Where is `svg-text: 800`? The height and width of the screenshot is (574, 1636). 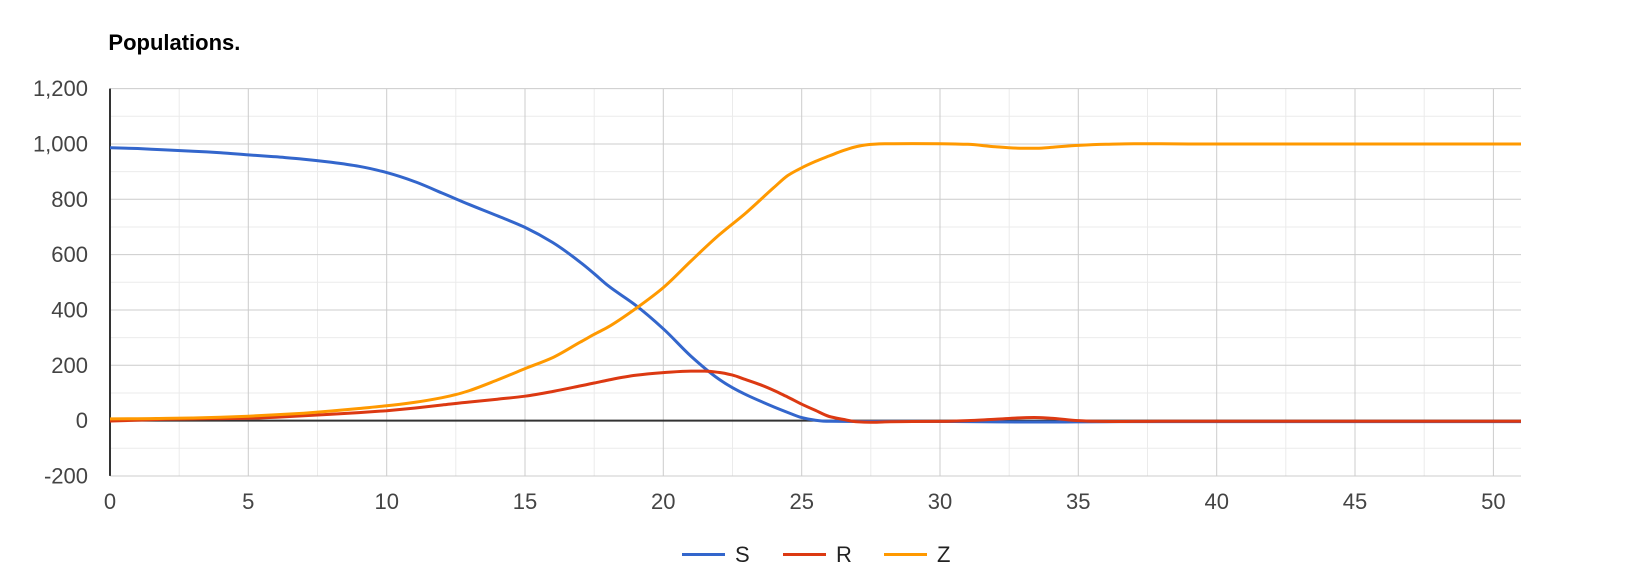 svg-text: 800 is located at coordinates (69, 199).